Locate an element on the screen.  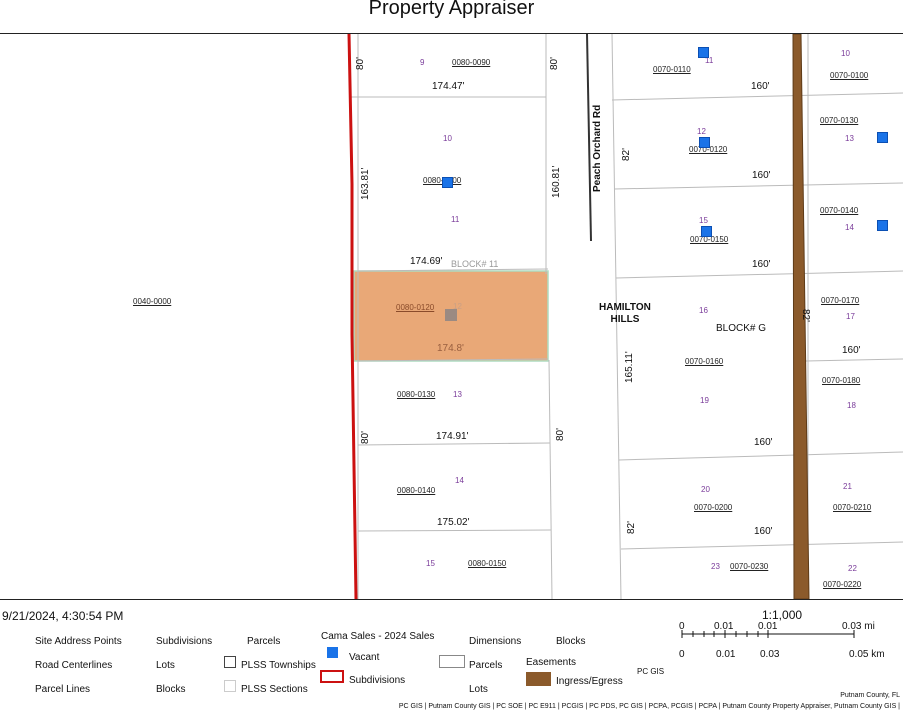
legend-blocks-2: Blocks is located at coordinates (571, 641).